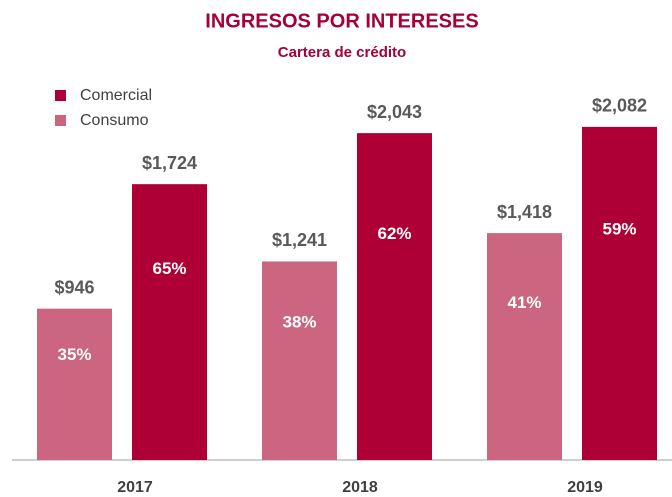 This screenshot has height=497, width=672. What do you see at coordinates (524, 212) in the screenshot?
I see `value-label: $1,418` at bounding box center [524, 212].